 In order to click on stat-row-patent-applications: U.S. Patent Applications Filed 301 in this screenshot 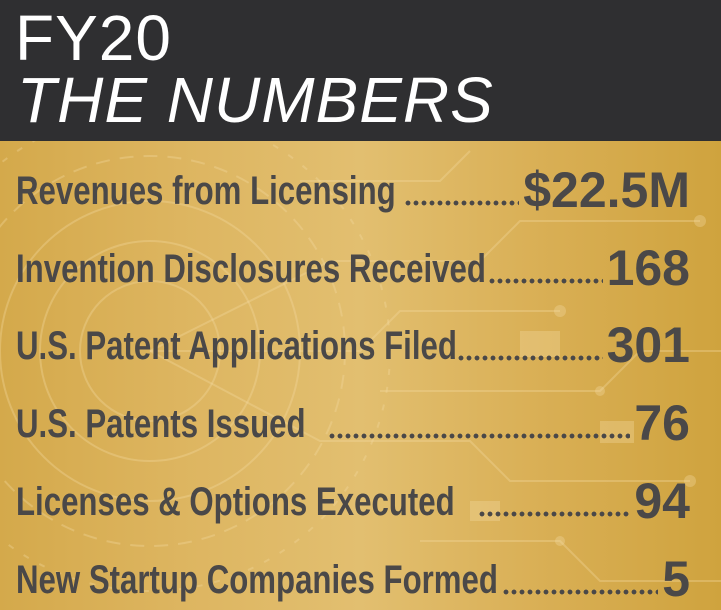, I will do `click(353, 341)`.